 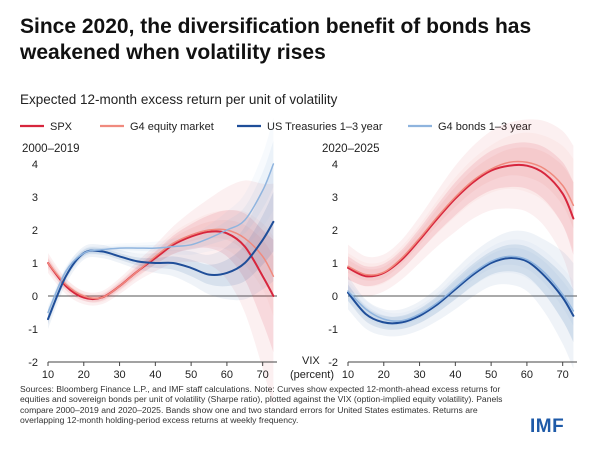 What do you see at coordinates (325, 127) in the screenshot?
I see `legend-label-us-treasuries-1-3-year: US Treasuries 1–3 year` at bounding box center [325, 127].